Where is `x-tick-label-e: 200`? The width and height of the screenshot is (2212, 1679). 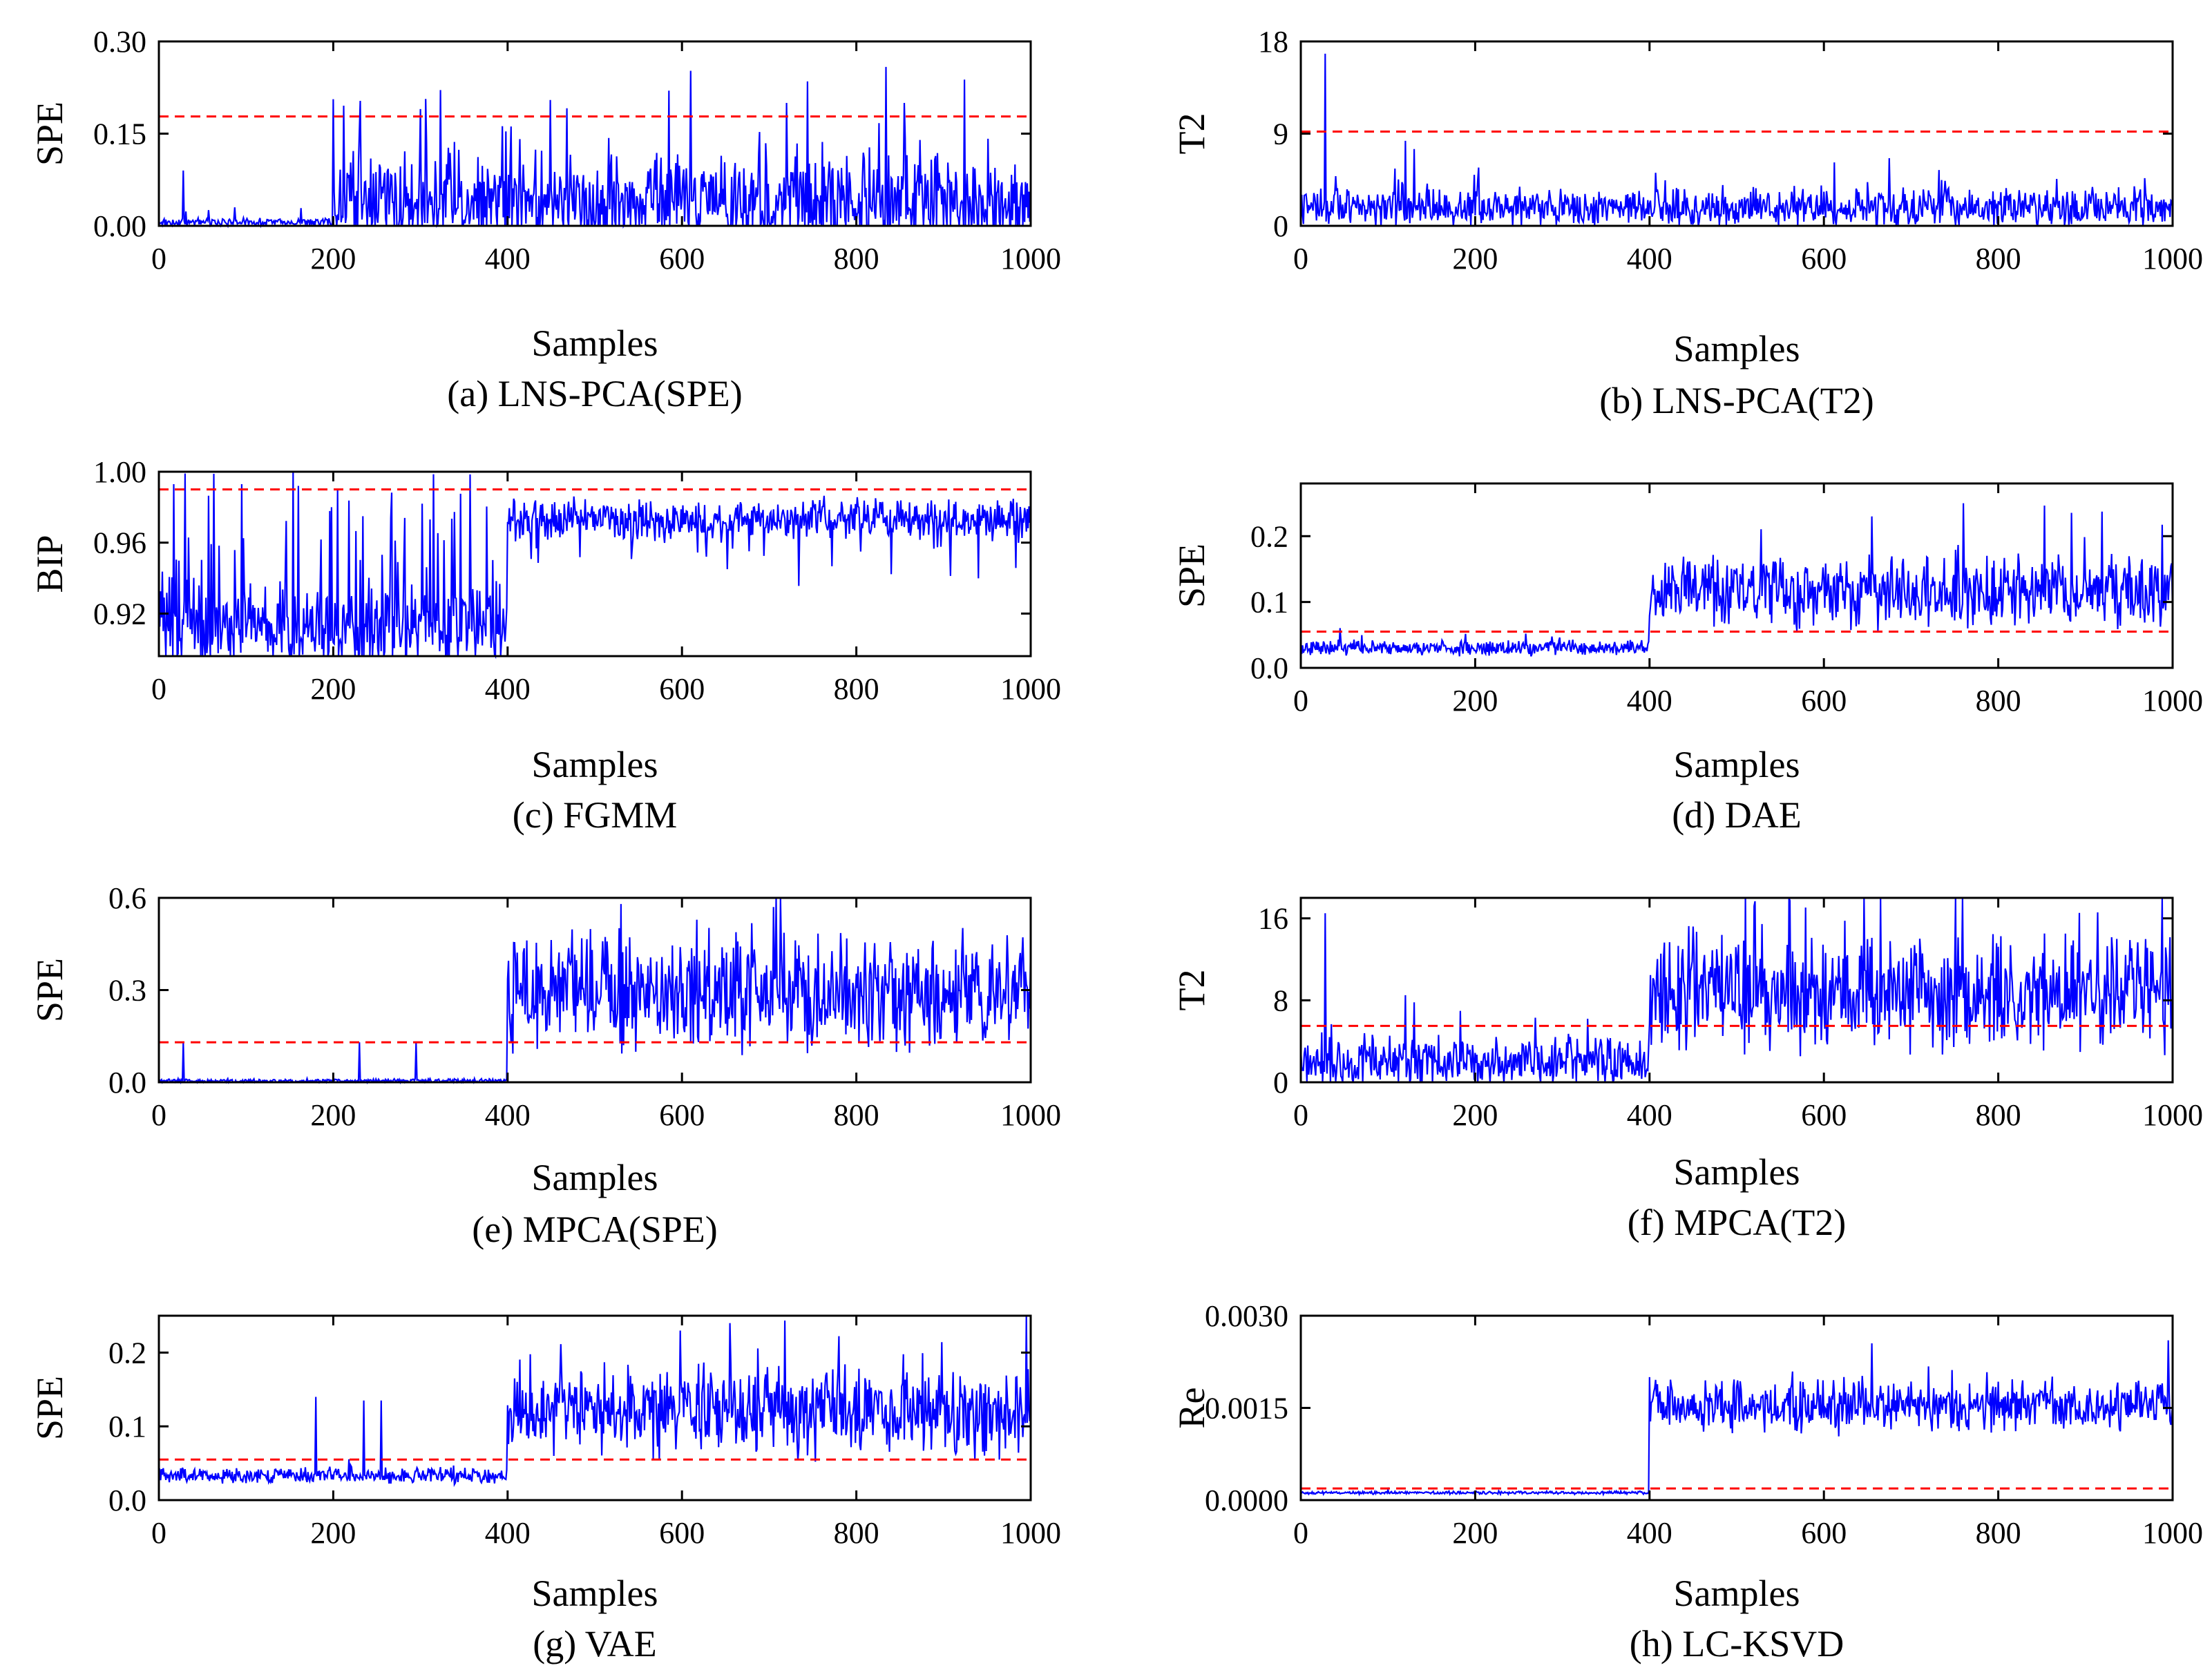 x-tick-label-e: 200 is located at coordinates (333, 1115).